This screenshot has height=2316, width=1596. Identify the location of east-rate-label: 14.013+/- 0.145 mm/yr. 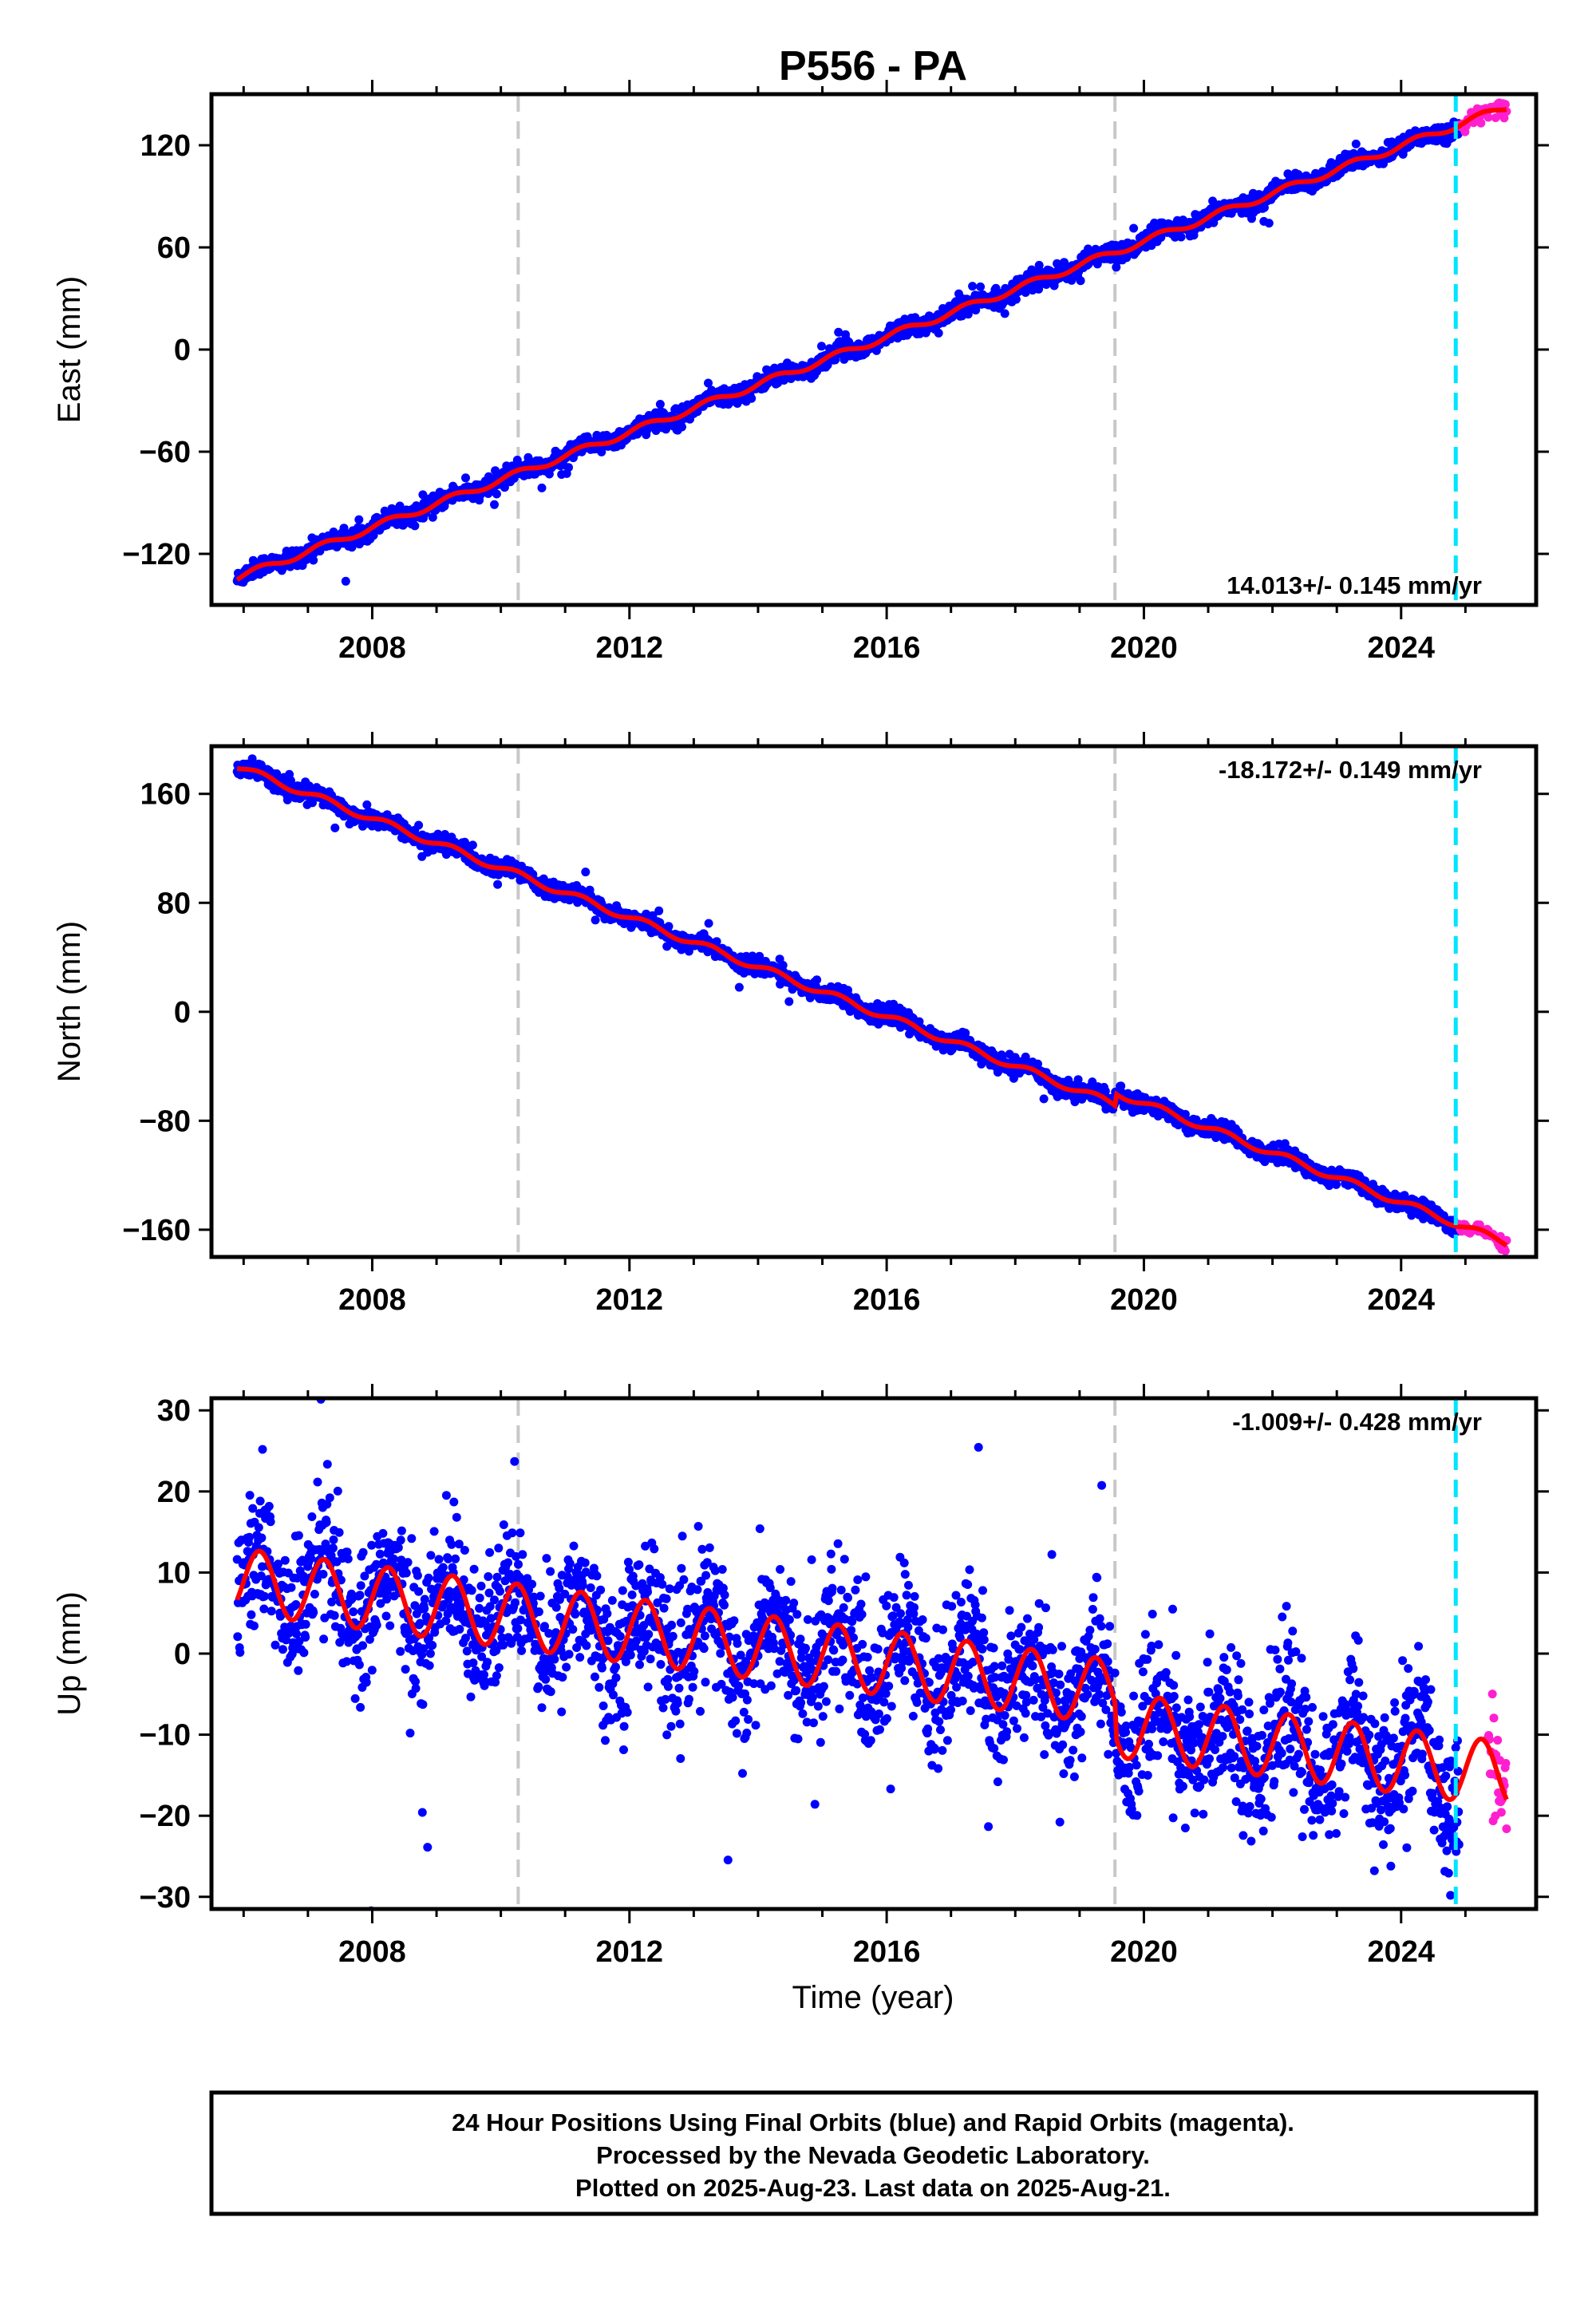
(1354, 585).